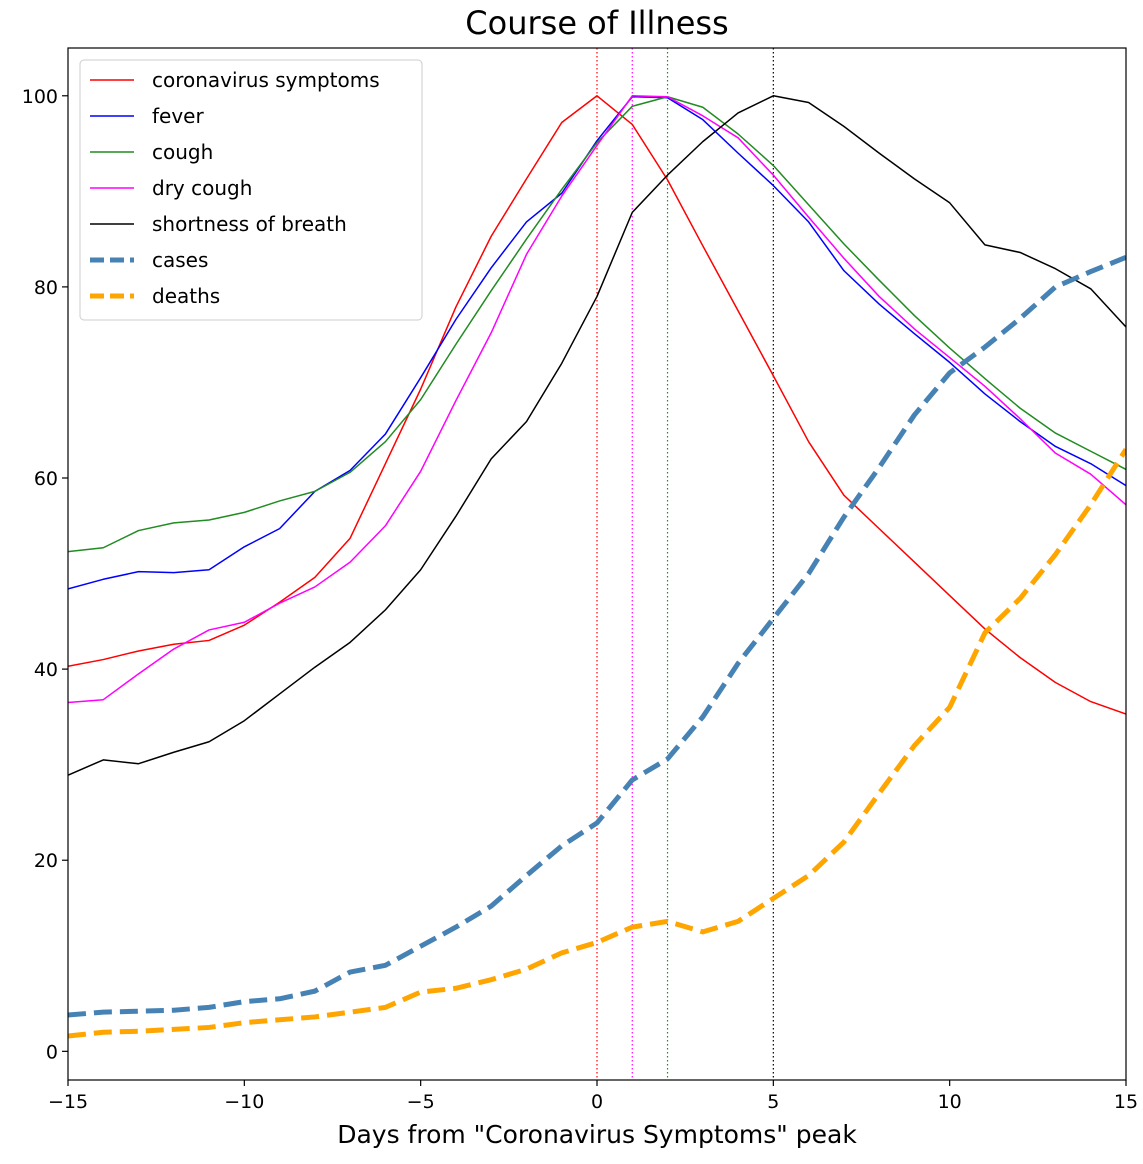 The width and height of the screenshot is (1143, 1164). What do you see at coordinates (597, 1102) in the screenshot?
I see `x-tick-label: 0` at bounding box center [597, 1102].